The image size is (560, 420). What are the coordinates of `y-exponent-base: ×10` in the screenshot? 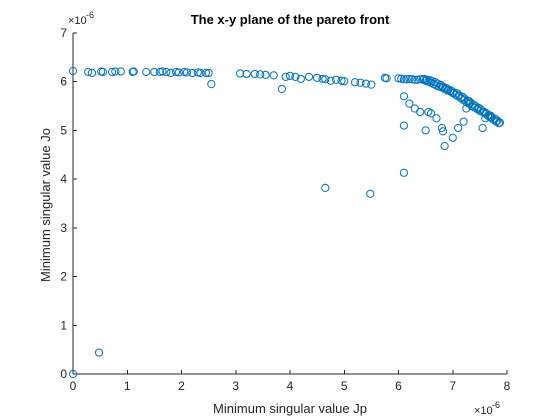 It's located at (77, 21).